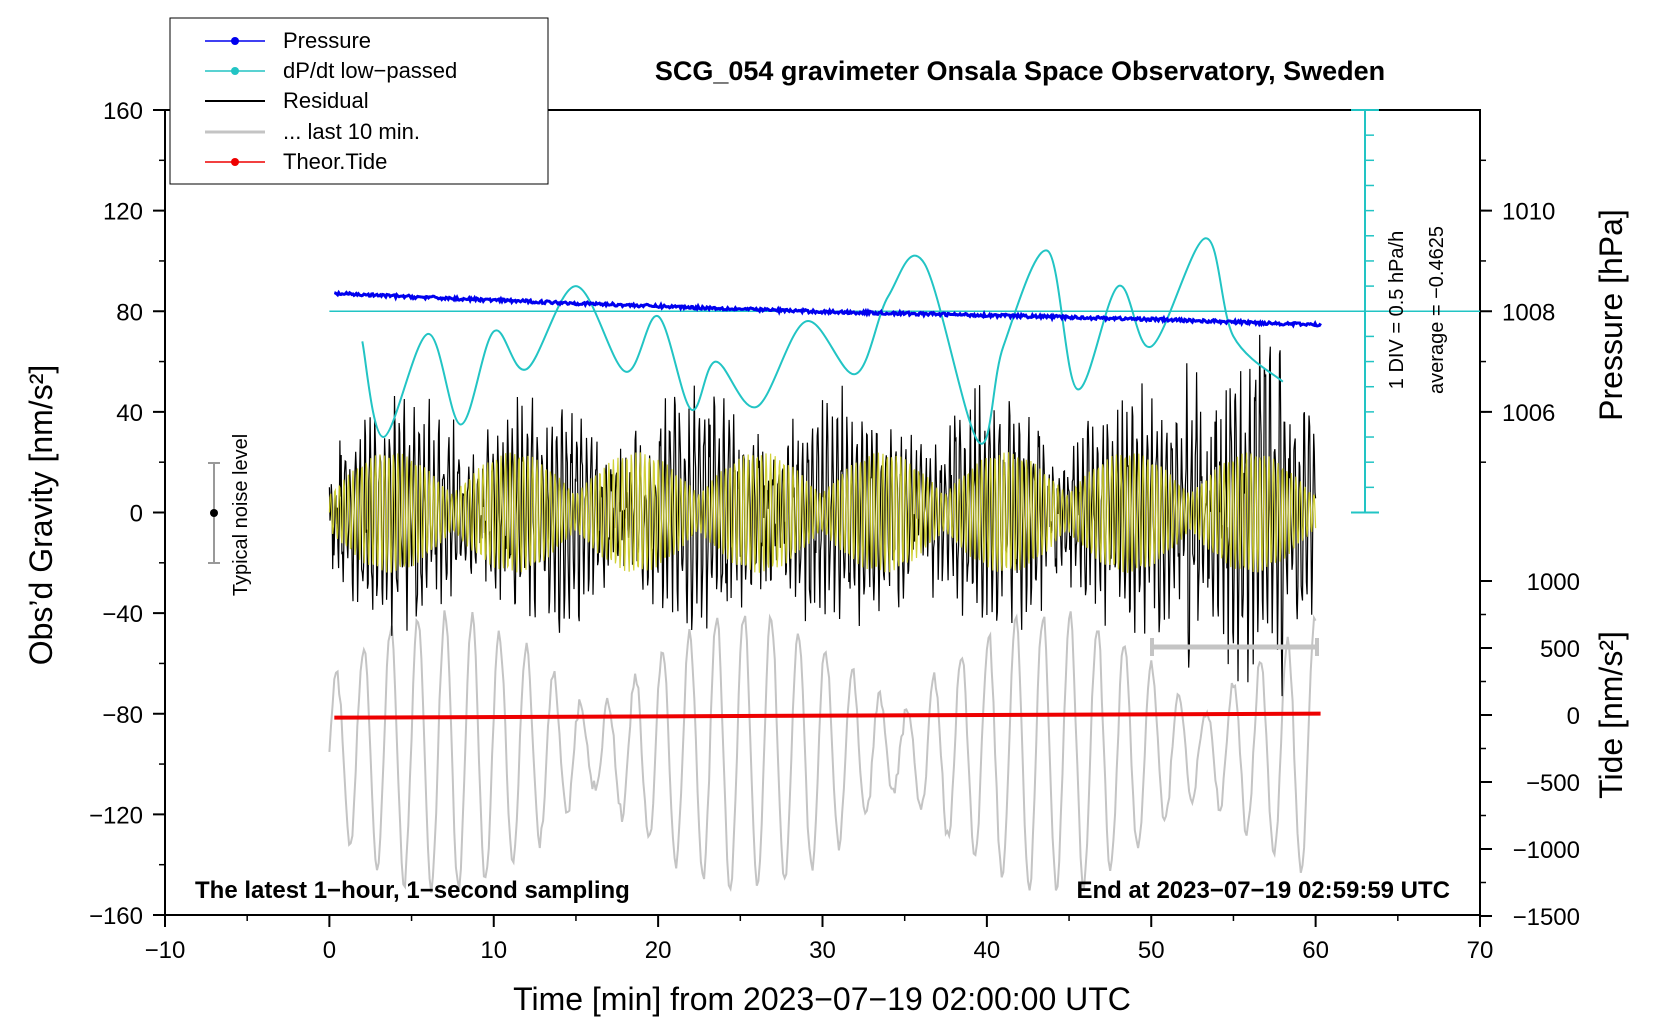 This screenshot has height=1020, width=1660. What do you see at coordinates (1546, 850) in the screenshot?
I see `tide-tick-label: −1000` at bounding box center [1546, 850].